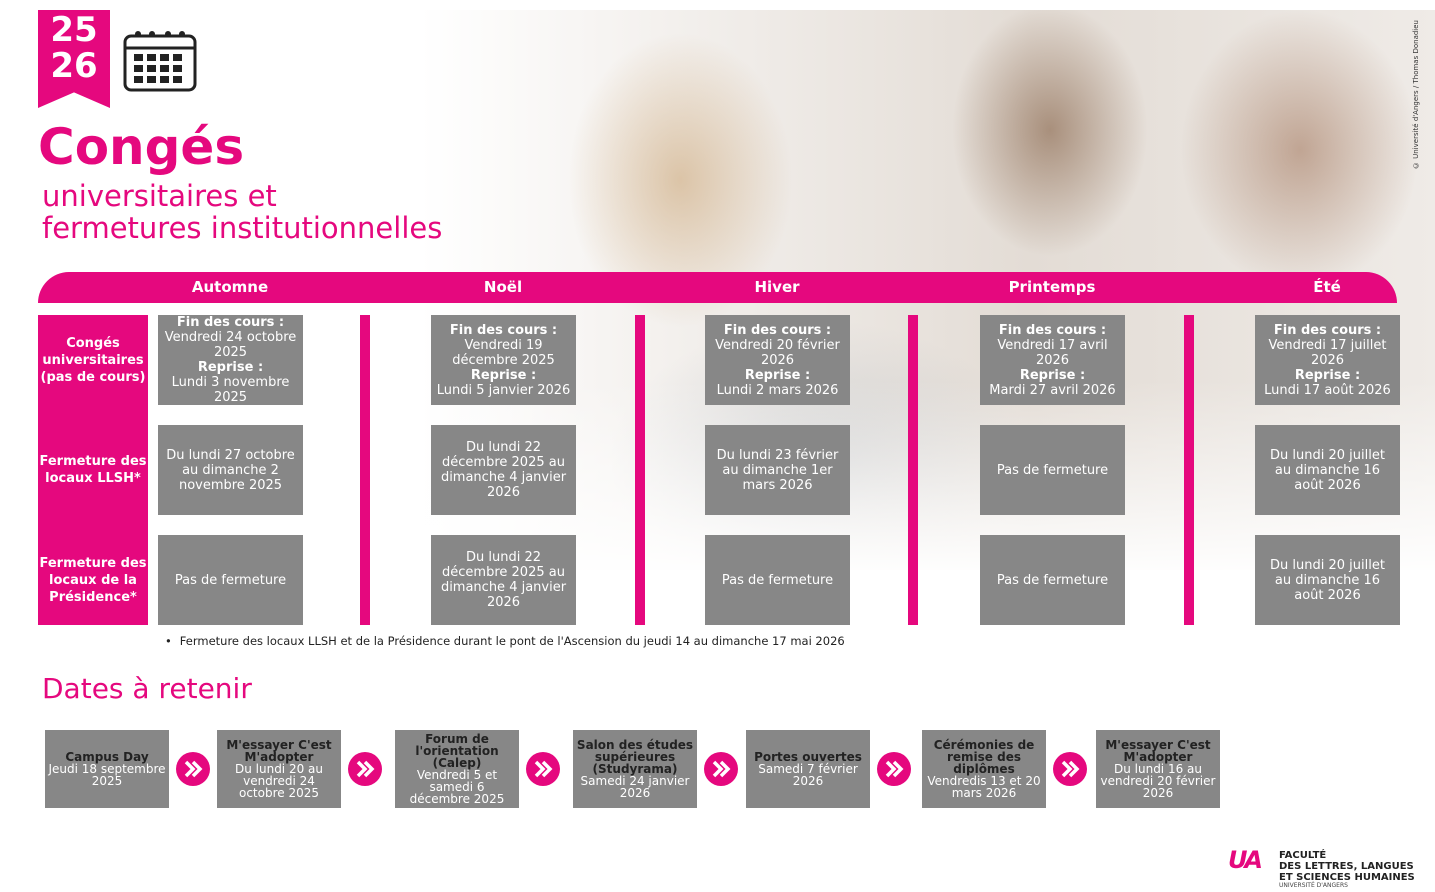  Describe the element at coordinates (635, 757) in the screenshot. I see `event-title: Salon des études supérieures (Studyrama)` at that location.